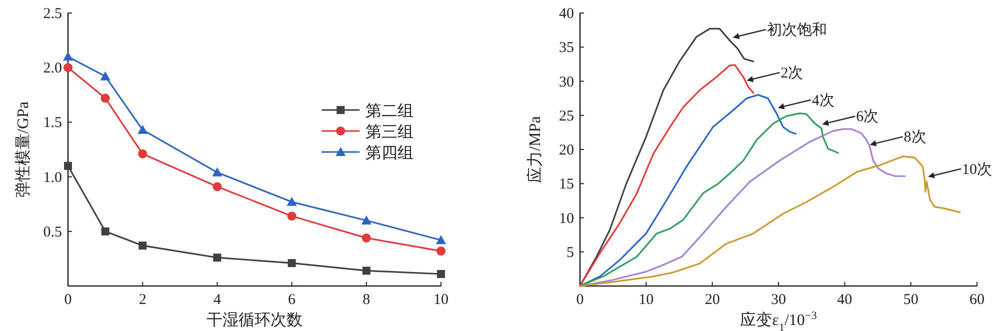  I want to click on y-tick-label: 40, so click(566, 14).